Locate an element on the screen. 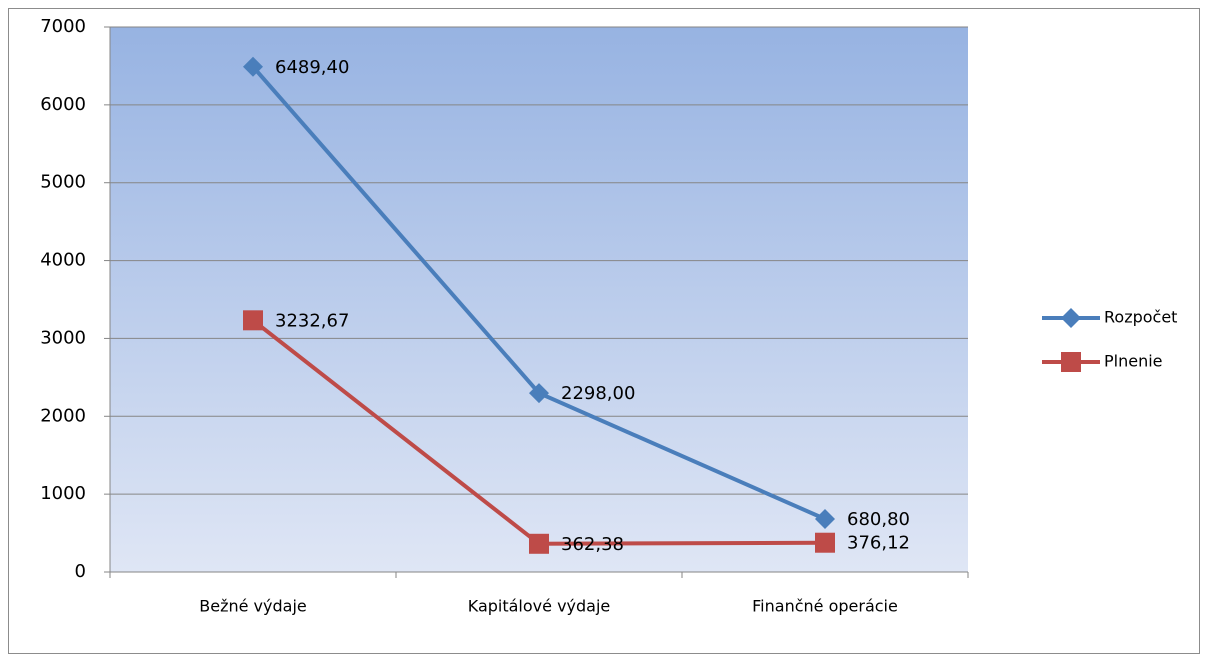 This screenshot has height=662, width=1208. data-label: 376,12 is located at coordinates (878, 543).